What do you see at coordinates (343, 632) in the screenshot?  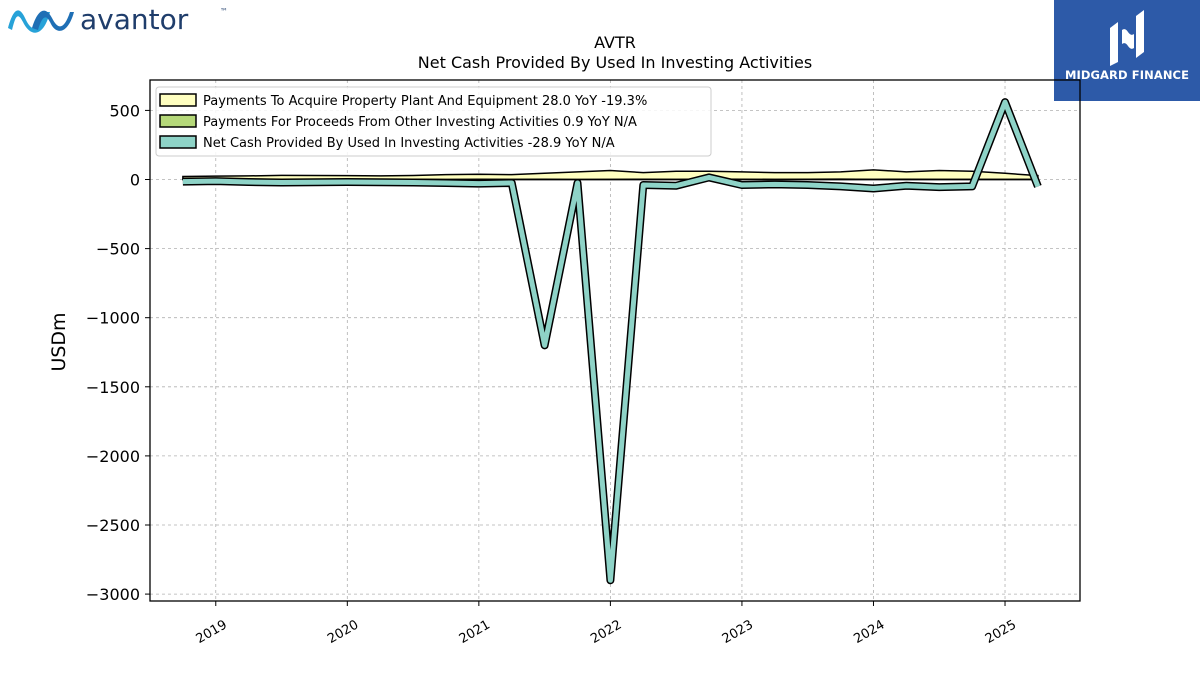 I see `x-tick-label: 2020` at bounding box center [343, 632].